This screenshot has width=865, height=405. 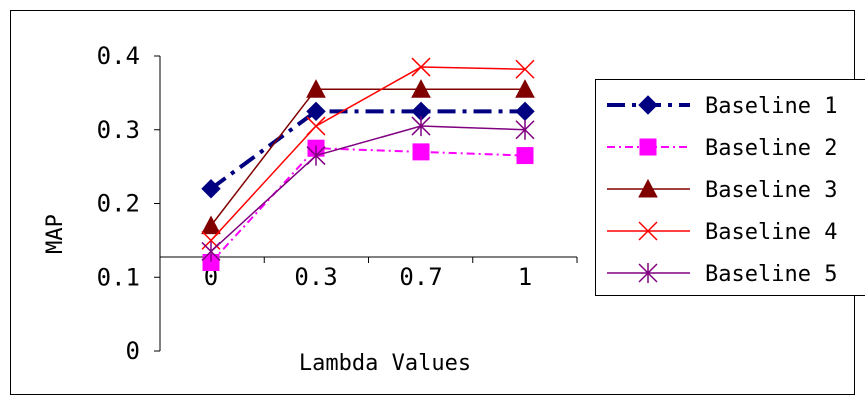 I want to click on legend-item: Baseline 4, so click(x=722, y=232).